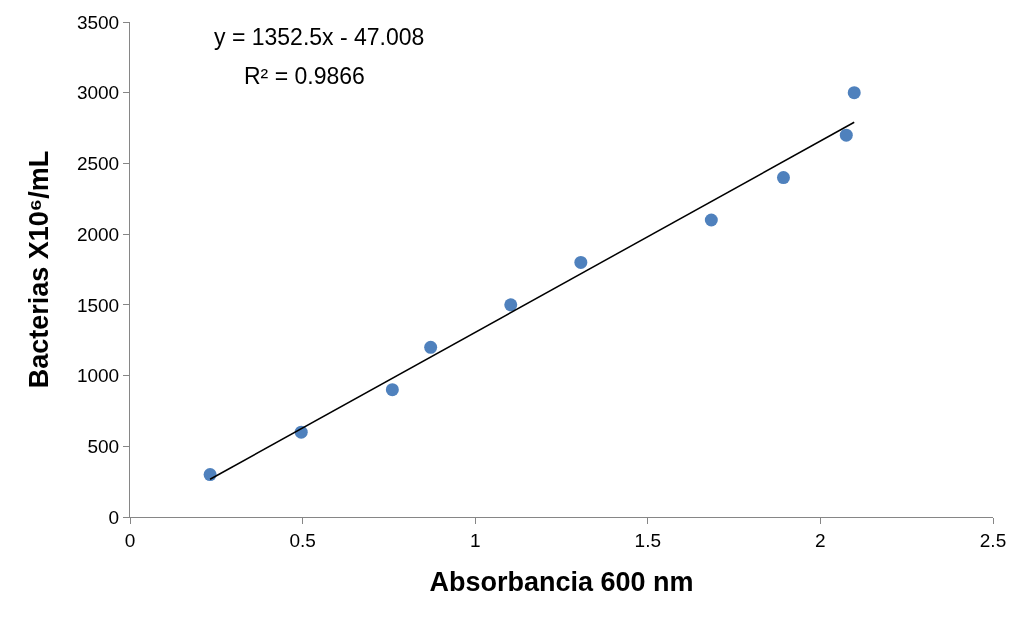 This screenshot has width=1018, height=627. Describe the element at coordinates (103, 446) in the screenshot. I see `y-tick-label: 500` at that location.